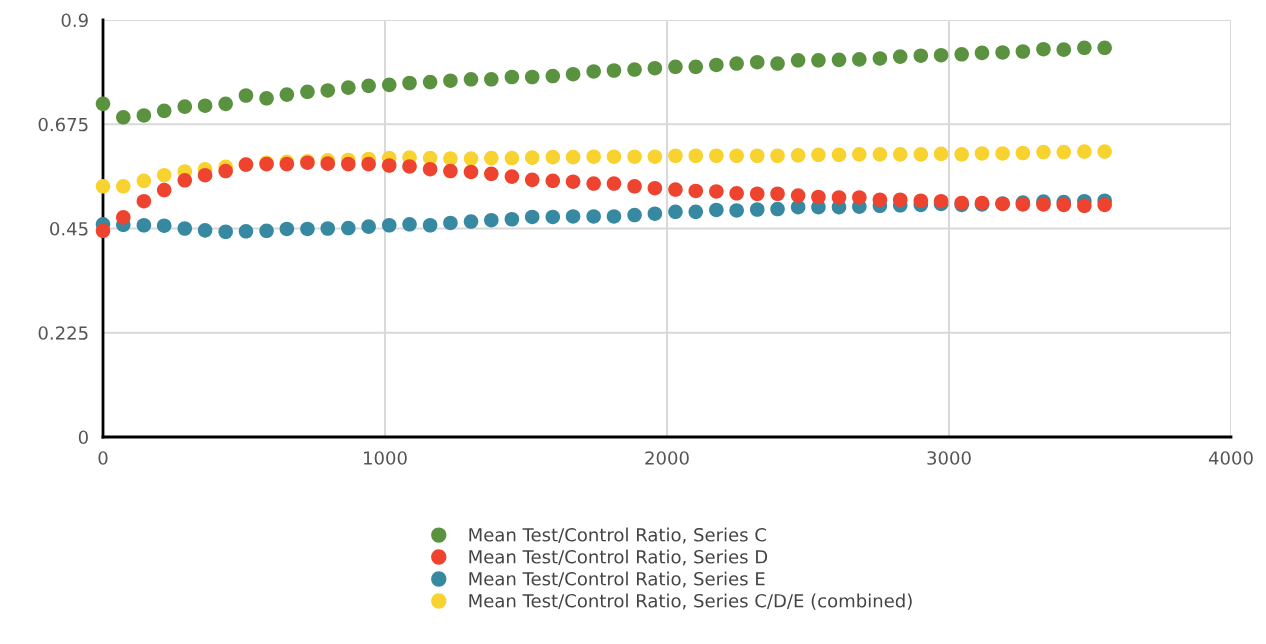 Image resolution: width=1266 pixels, height=644 pixels. What do you see at coordinates (690, 601) in the screenshot?
I see `legend-label: Mean Test/Control Ratio, Series C/D/E (combined)` at bounding box center [690, 601].